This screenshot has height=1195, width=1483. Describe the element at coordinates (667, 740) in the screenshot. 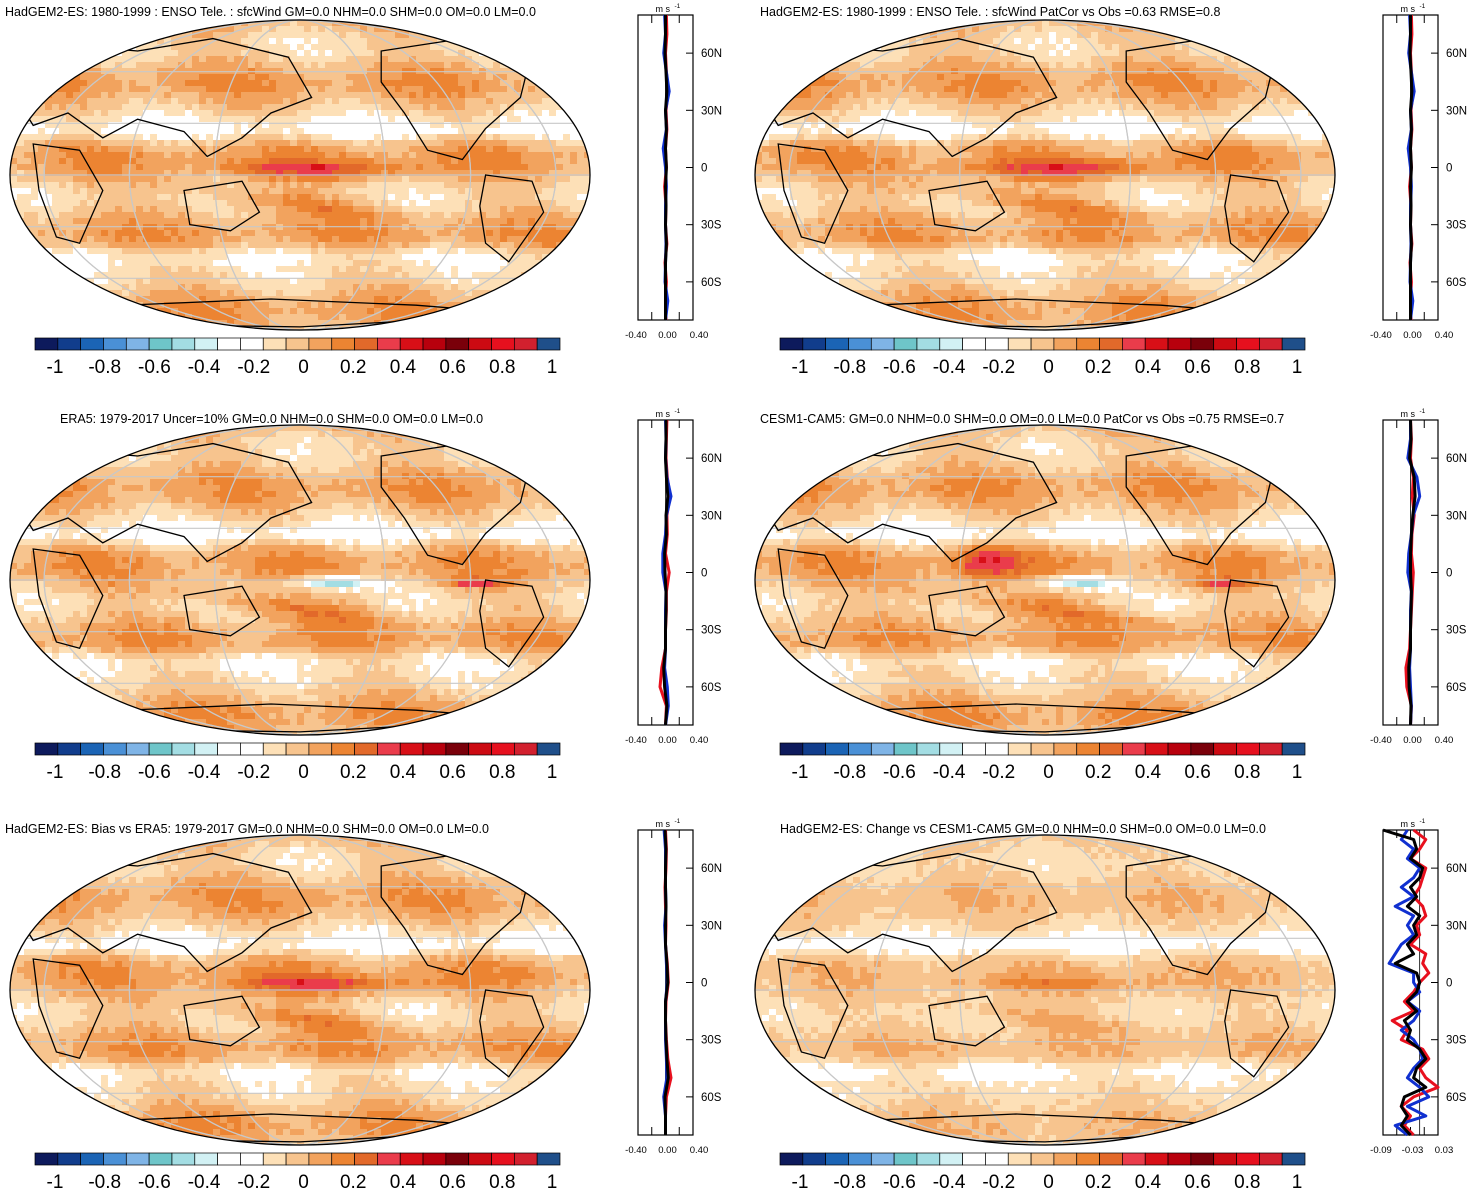

I see `profile-xtick-label: 0.00` at that location.